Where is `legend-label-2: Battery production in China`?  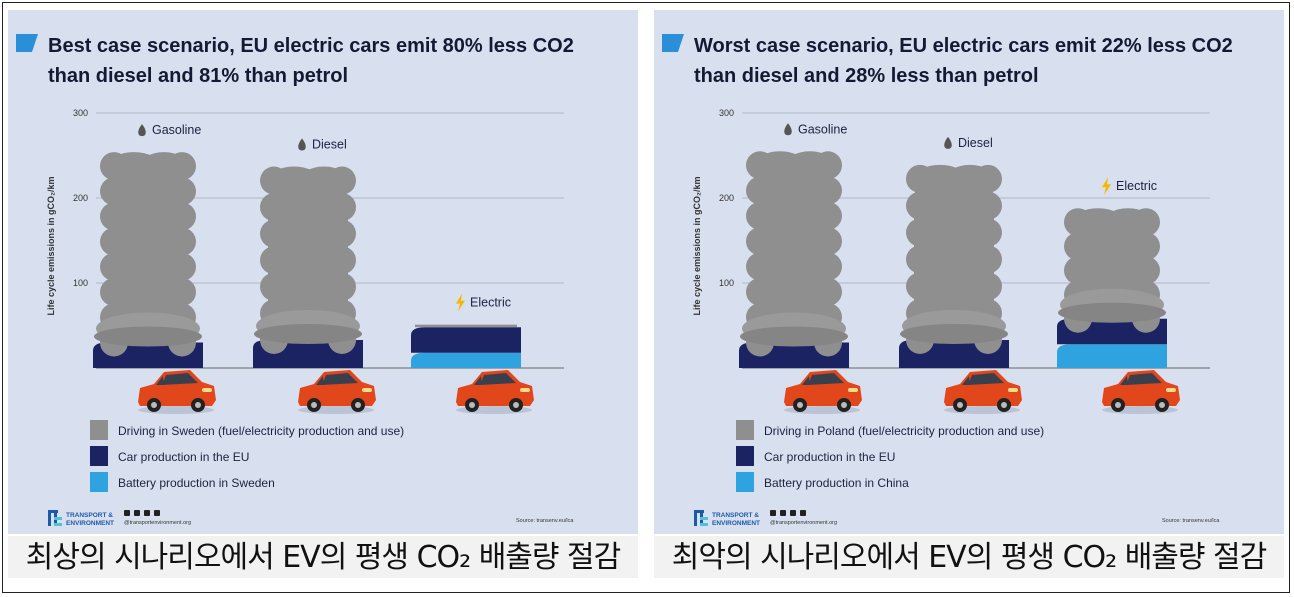
legend-label-2: Battery production in China is located at coordinates (836, 483).